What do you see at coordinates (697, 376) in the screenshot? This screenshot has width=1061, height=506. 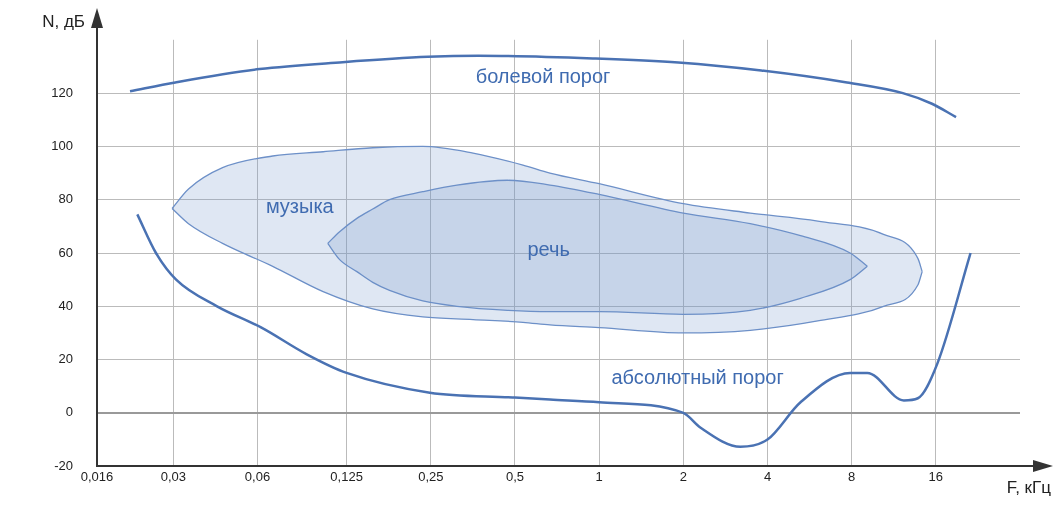 I see `series-label: абсолютный порог` at bounding box center [697, 376].